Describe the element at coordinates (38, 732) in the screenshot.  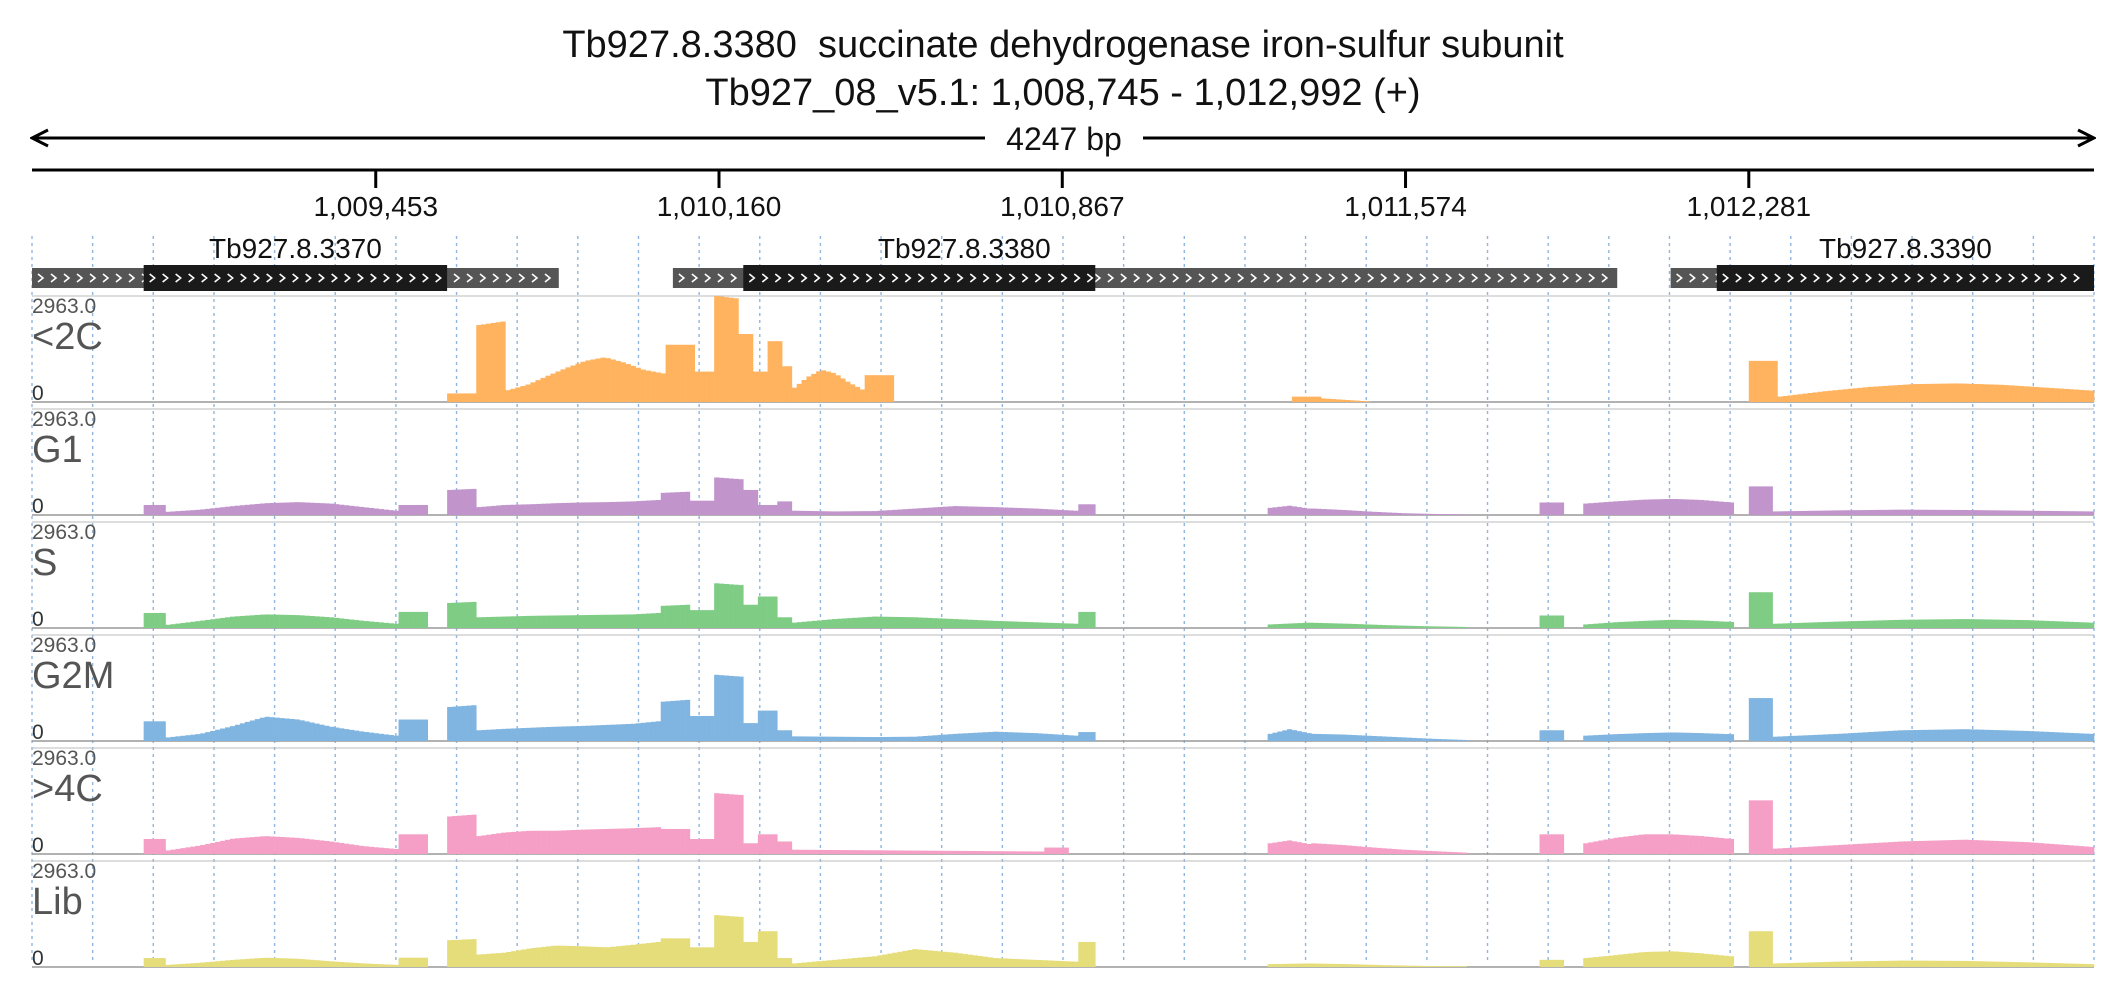
I see `track-min-label: 0` at that location.